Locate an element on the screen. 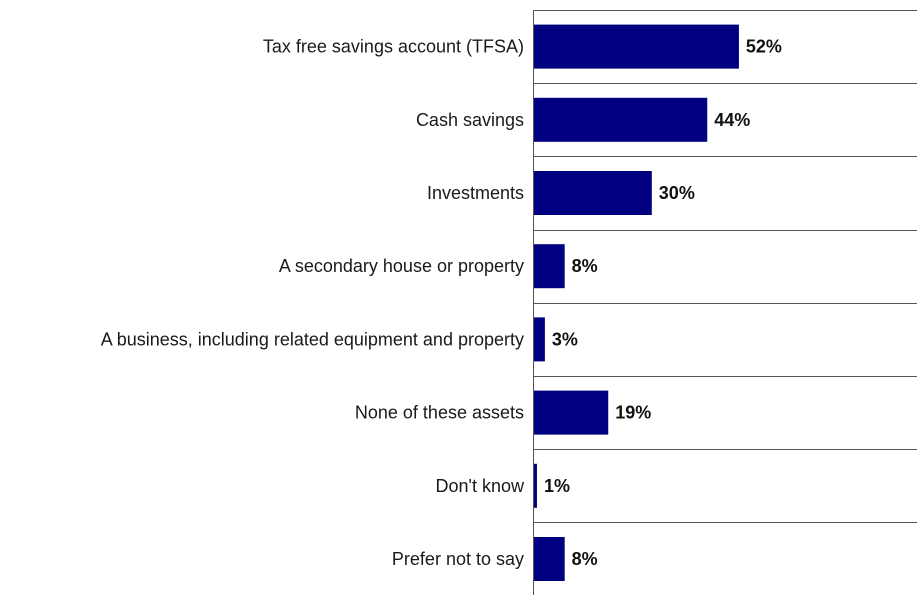  category-label: Tax free savings account (TFSA) is located at coordinates (393, 47).